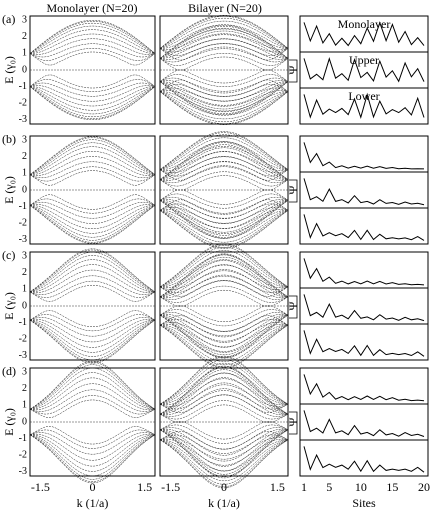 This screenshot has height=515, width=436. What do you see at coordinates (424, 487) in the screenshot?
I see `x-tick-label: 20` at bounding box center [424, 487].